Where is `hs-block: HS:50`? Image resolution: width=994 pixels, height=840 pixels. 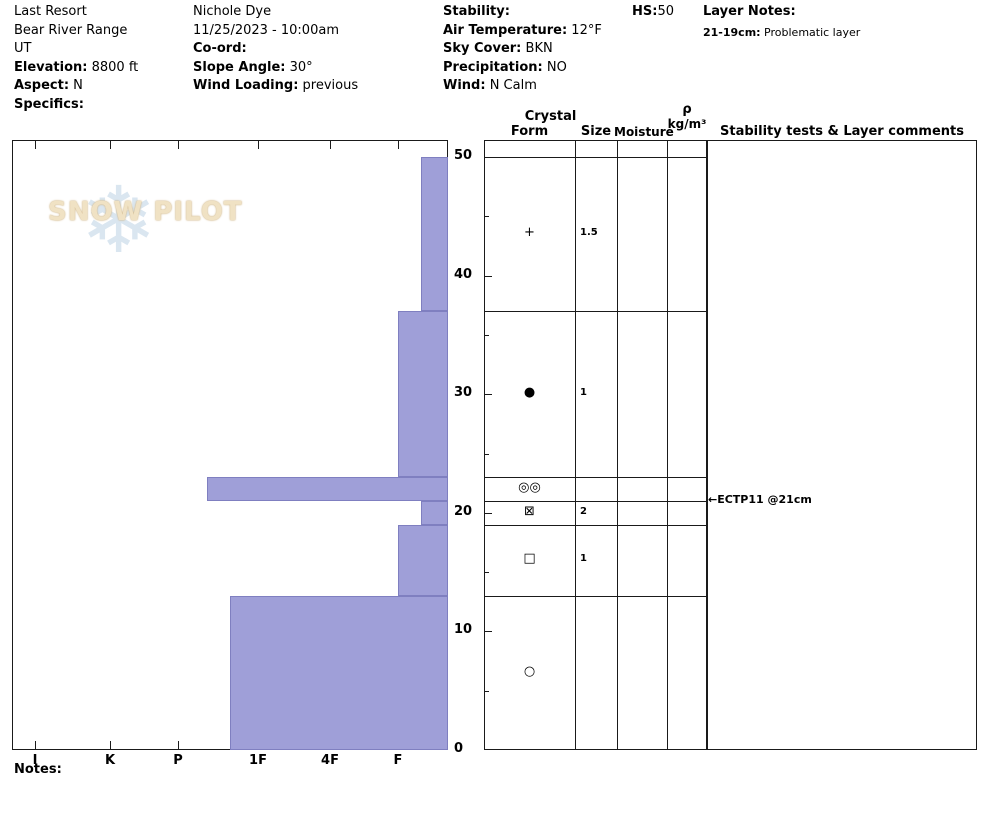 hs-block: HS:50 is located at coordinates (653, 12).